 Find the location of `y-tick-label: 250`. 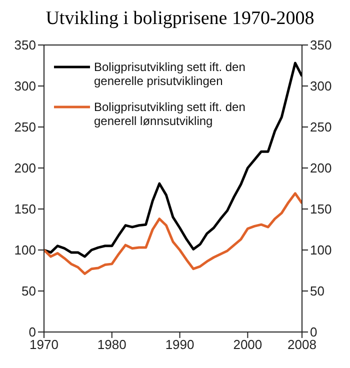

y-tick-label: 250 is located at coordinates (25, 127).